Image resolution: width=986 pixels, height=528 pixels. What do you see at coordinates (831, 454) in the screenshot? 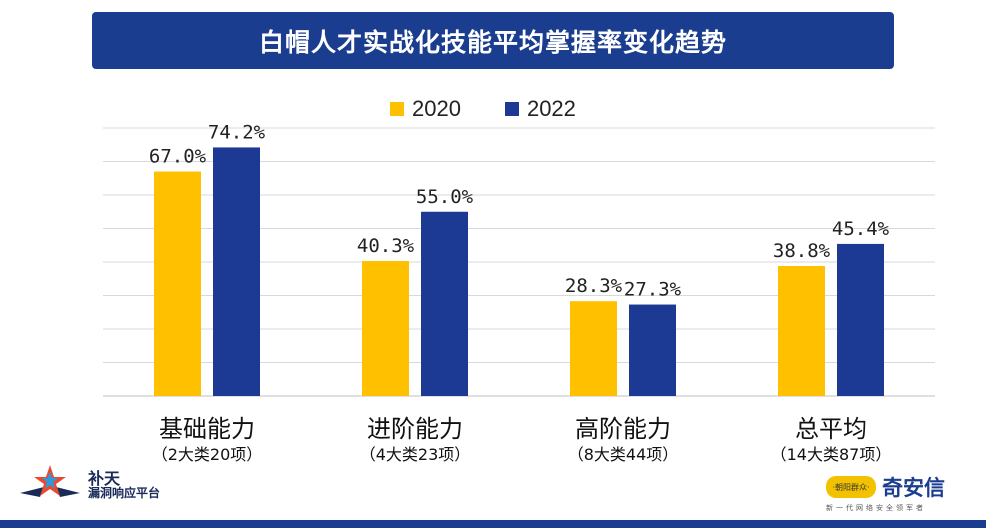
I see `category-subtitle-4: （14大类87项）` at bounding box center [831, 454].